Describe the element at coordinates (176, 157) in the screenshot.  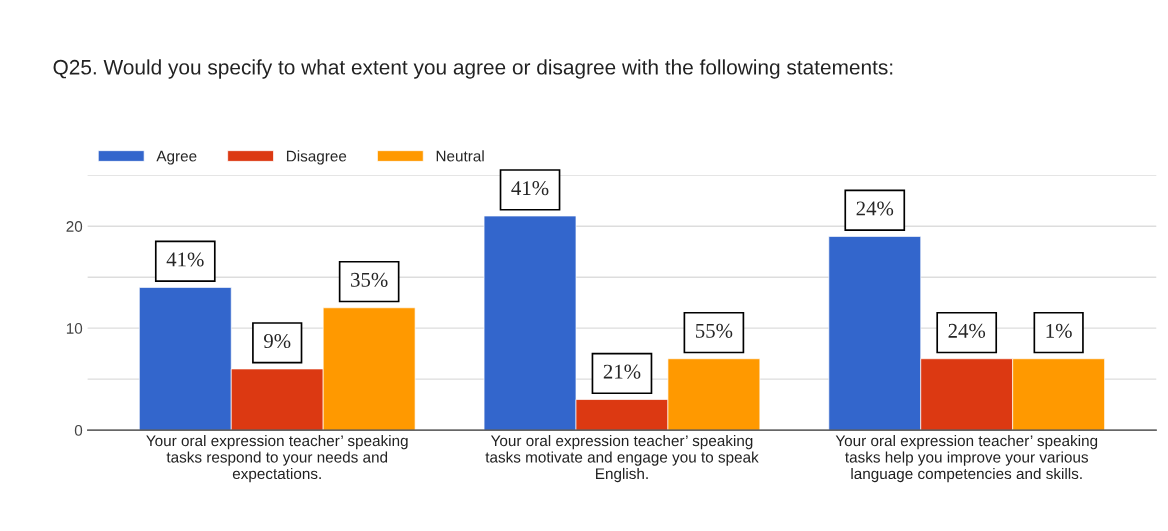
I see `legend-label: Agree` at that location.